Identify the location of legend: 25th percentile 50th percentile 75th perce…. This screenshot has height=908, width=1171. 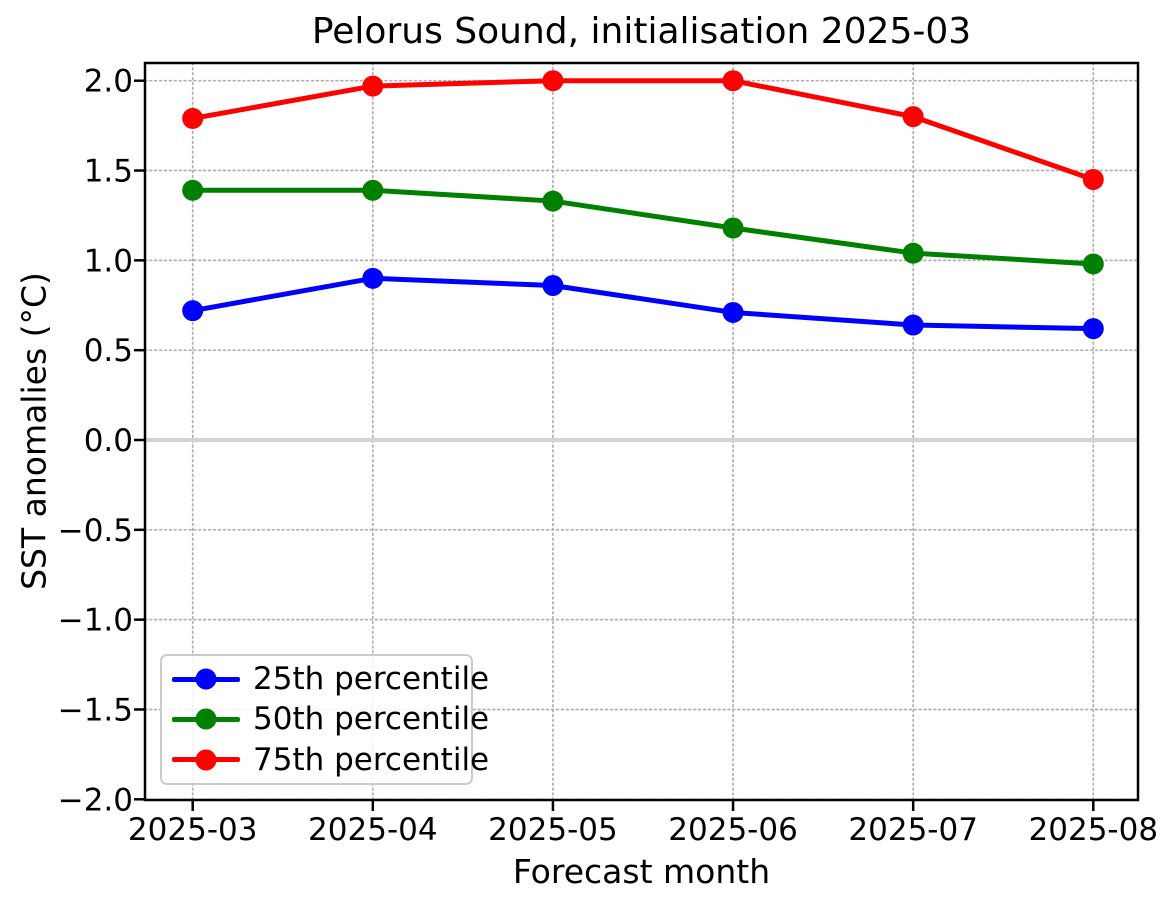
(324, 719).